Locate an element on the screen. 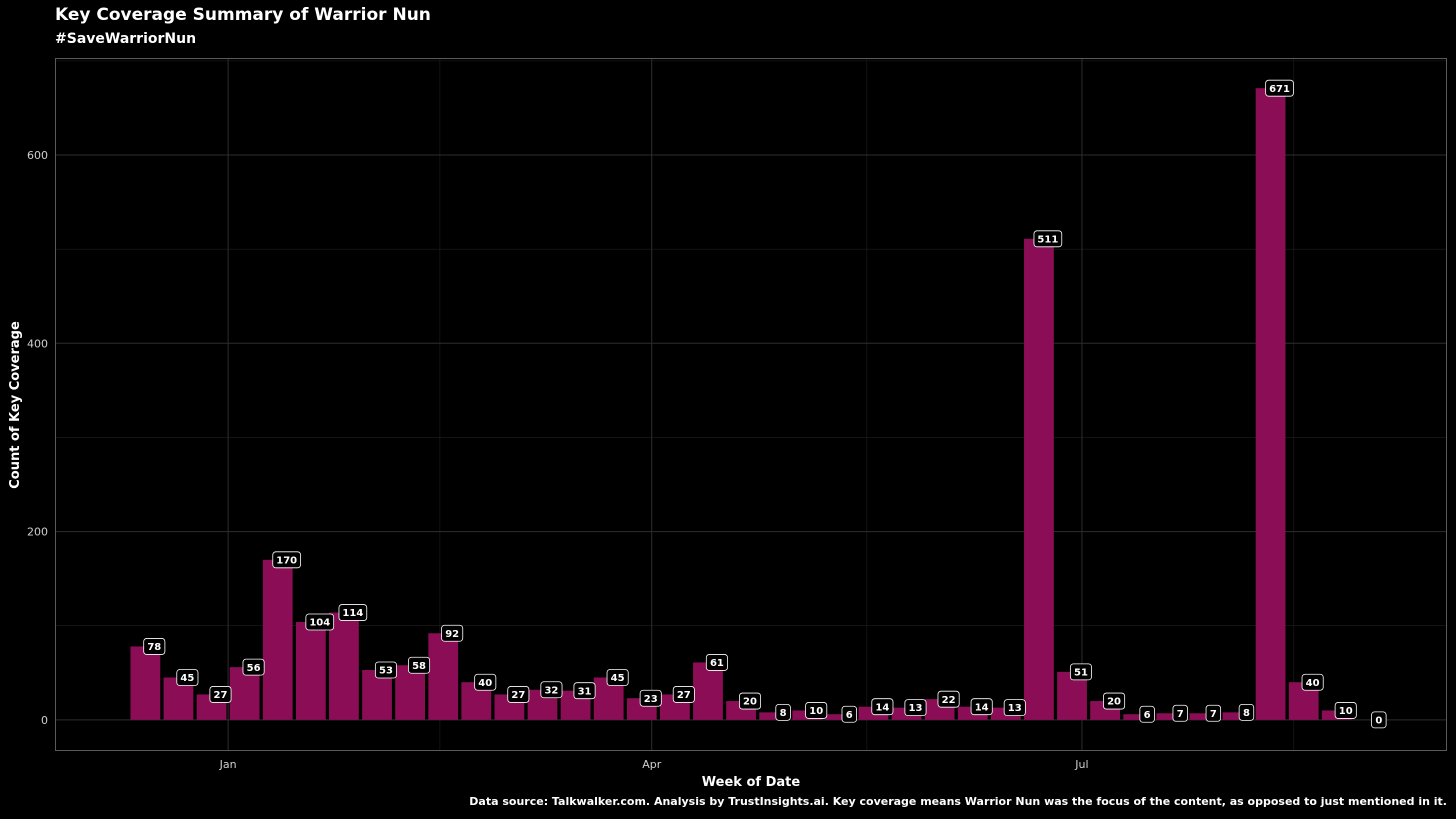 The height and width of the screenshot is (819, 1456). data-label-text: 14 is located at coordinates (882, 707).